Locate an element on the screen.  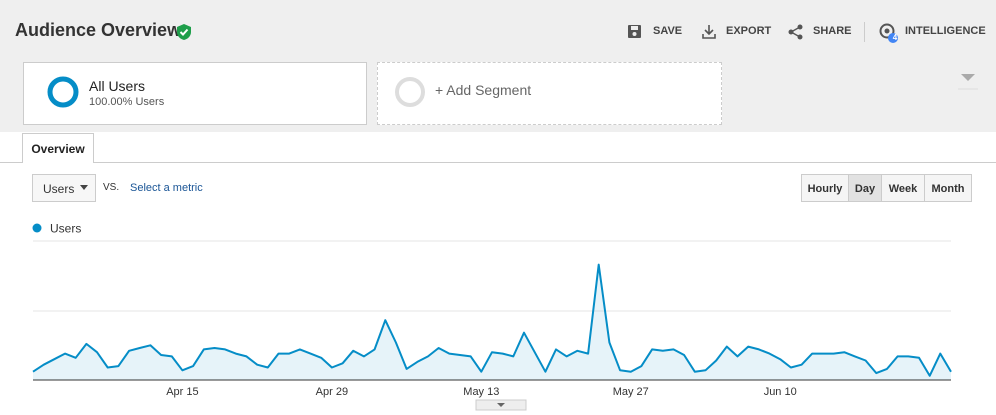
select-metric: Select a metric is located at coordinates (166, 188).